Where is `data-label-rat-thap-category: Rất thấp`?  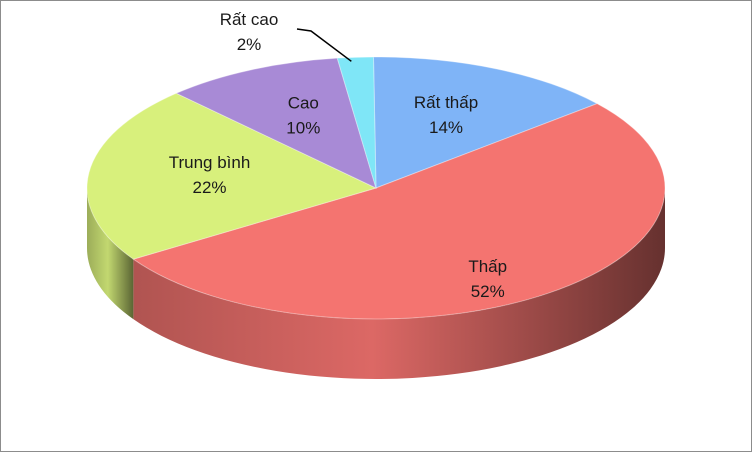 data-label-rat-thap-category: Rất thấp is located at coordinates (446, 102).